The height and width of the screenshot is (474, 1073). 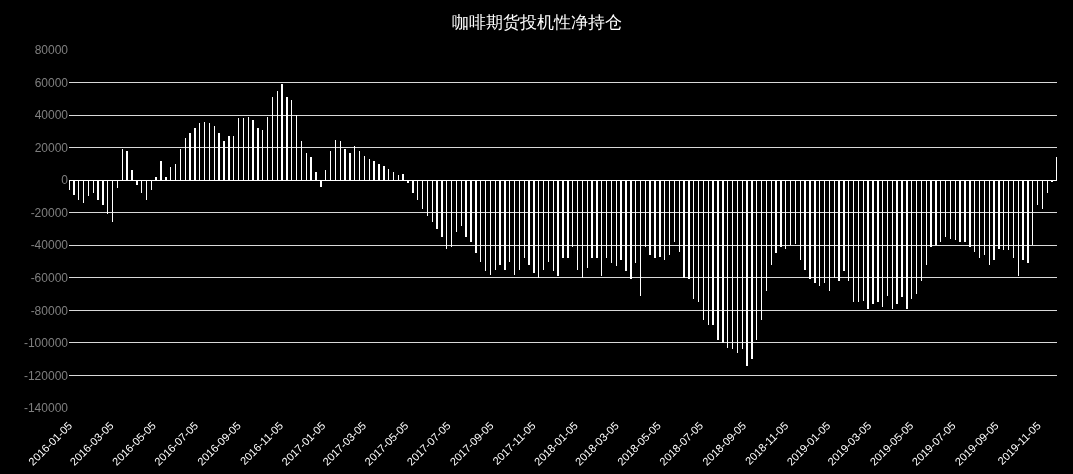 I want to click on y-tick-label: 80000, so click(x=51, y=50).